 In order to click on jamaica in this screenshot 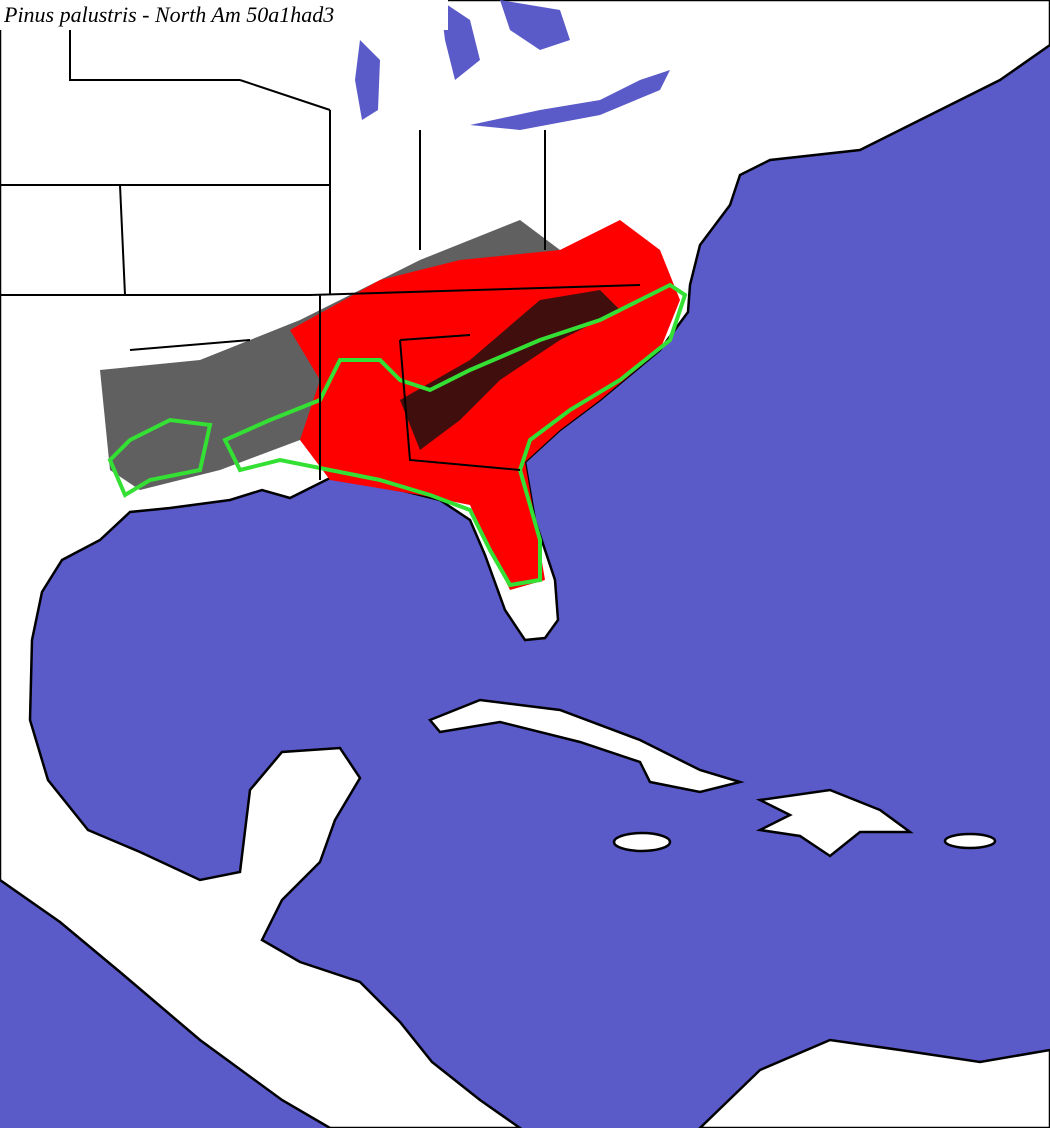, I will do `click(642, 842)`.